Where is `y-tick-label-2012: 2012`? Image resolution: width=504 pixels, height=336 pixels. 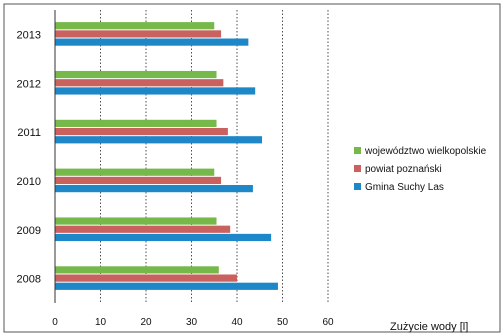 y-tick-label-2012: 2012 is located at coordinates (29, 84).